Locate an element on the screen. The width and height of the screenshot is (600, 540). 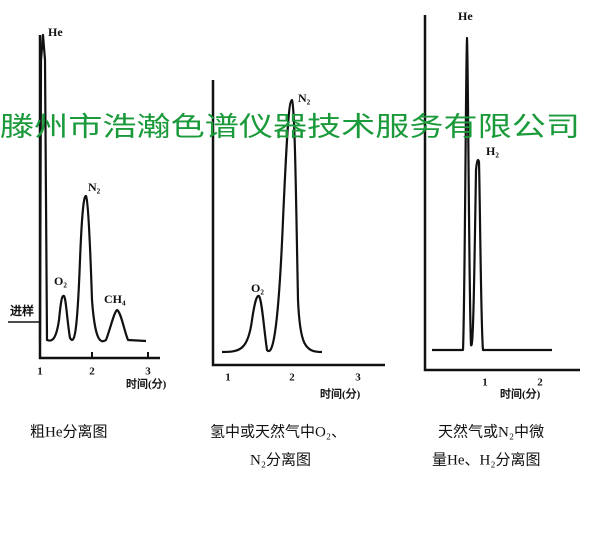
injection-label: 进样 is located at coordinates (22, 310).